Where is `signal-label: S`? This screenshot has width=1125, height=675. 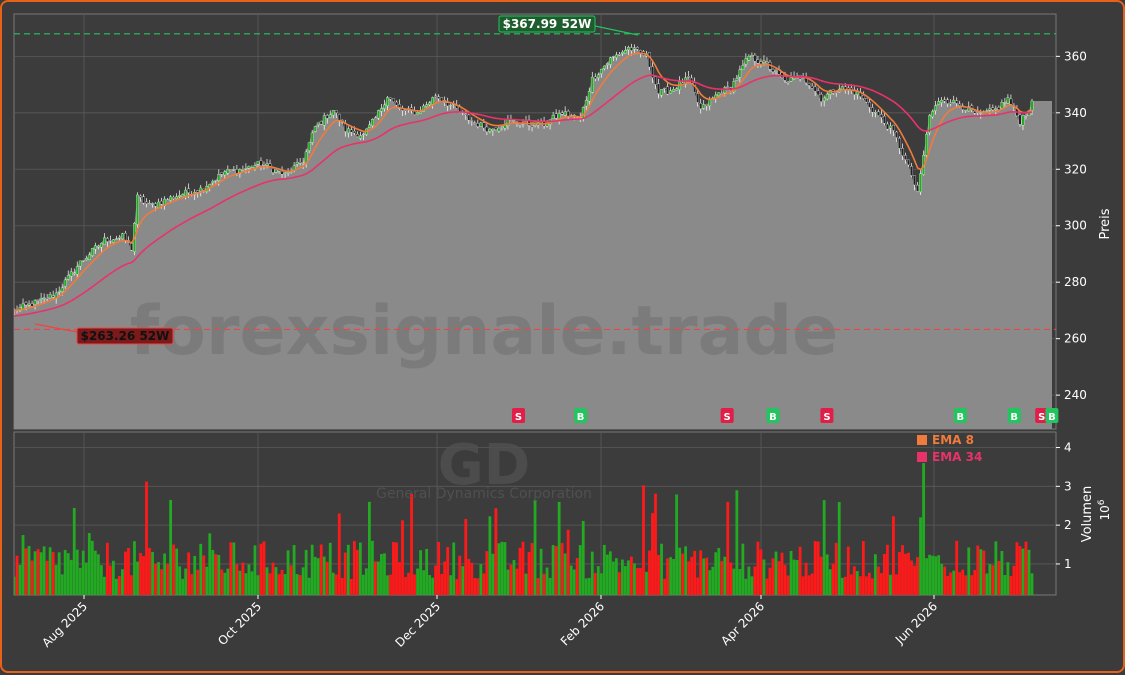
signal-label: S is located at coordinates (727, 417).